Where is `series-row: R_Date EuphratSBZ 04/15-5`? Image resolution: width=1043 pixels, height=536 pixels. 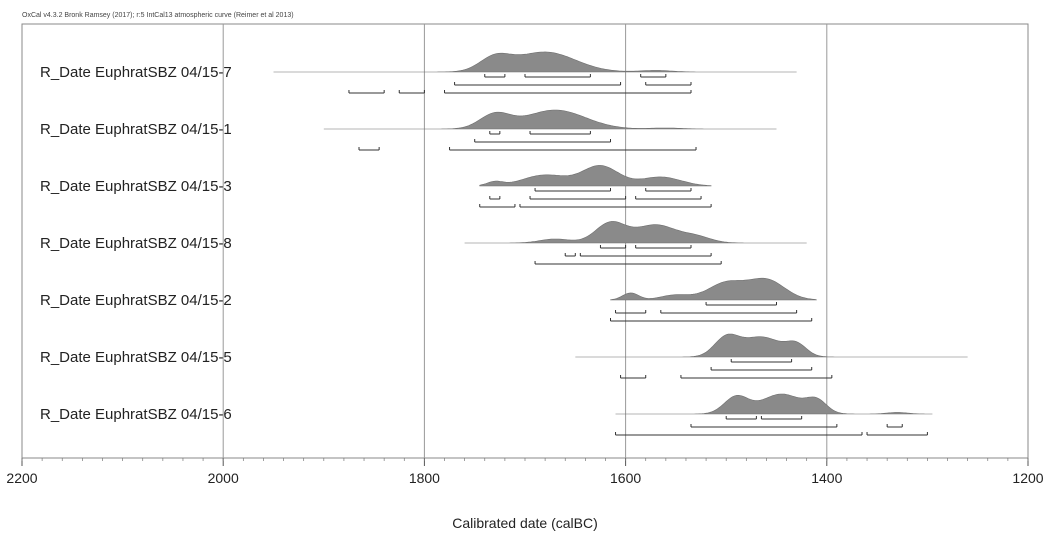 series-row: R_Date EuphratSBZ 04/15-5 is located at coordinates (504, 356).